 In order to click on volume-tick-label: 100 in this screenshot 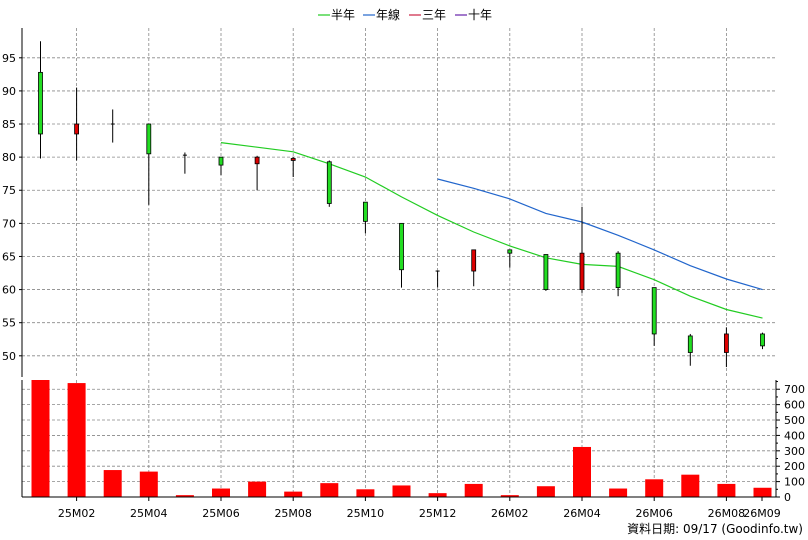, I will do `click(794, 482)`.